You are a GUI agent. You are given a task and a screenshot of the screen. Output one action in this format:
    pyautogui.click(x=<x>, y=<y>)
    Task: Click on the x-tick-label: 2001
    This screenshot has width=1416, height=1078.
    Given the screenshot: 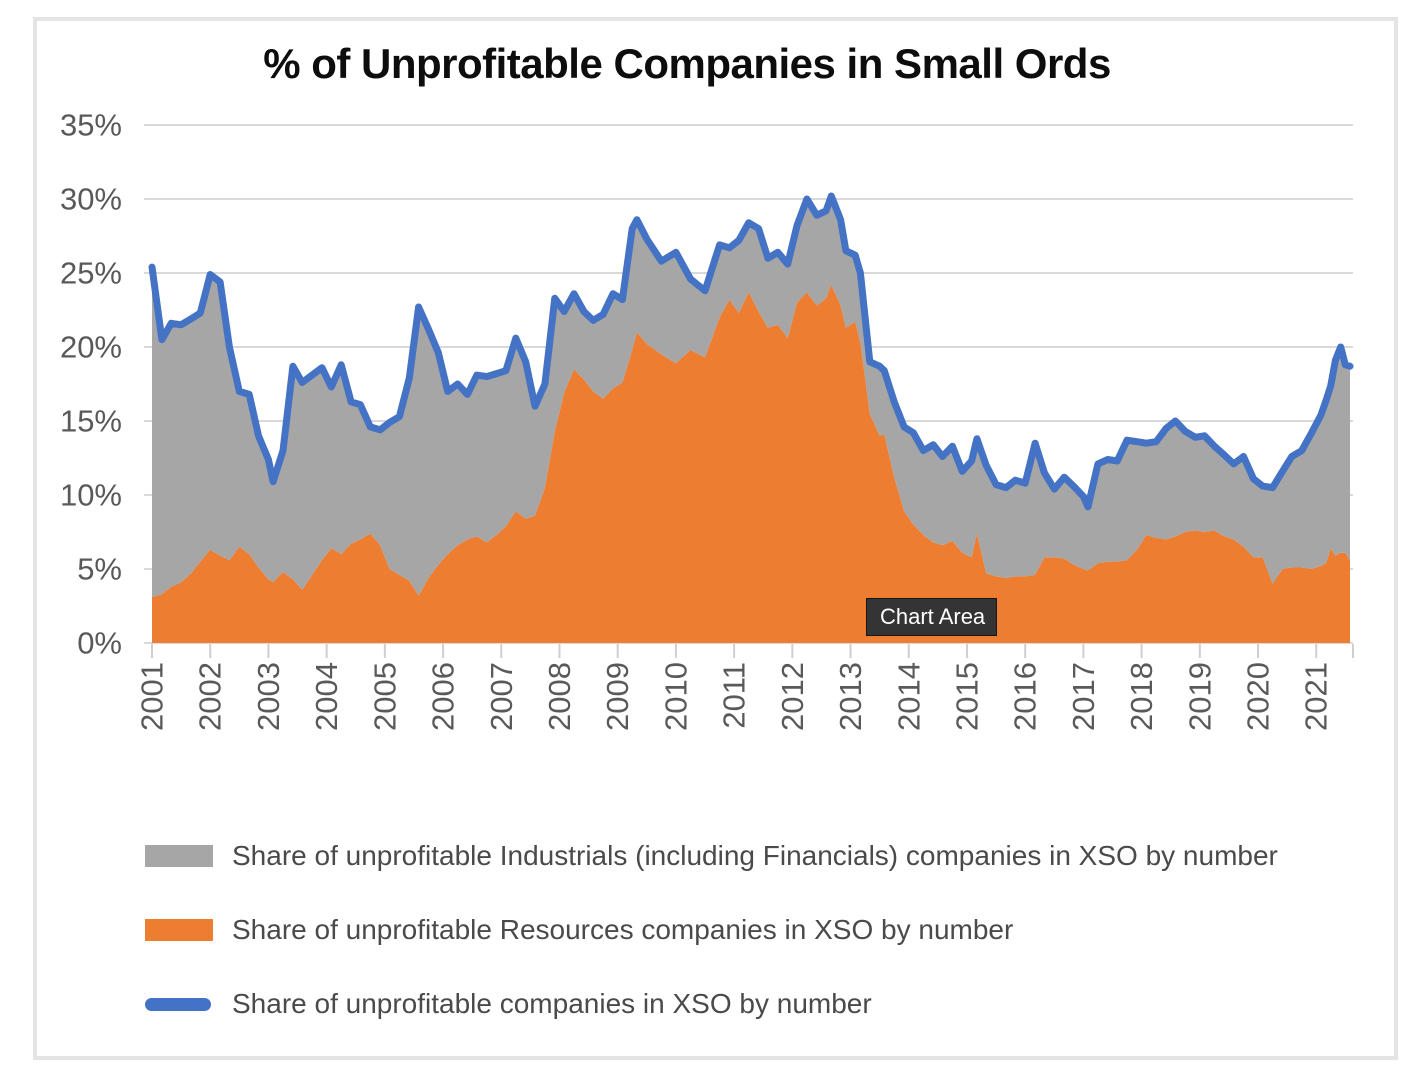 What is the action you would take?
    pyautogui.click(x=152, y=696)
    